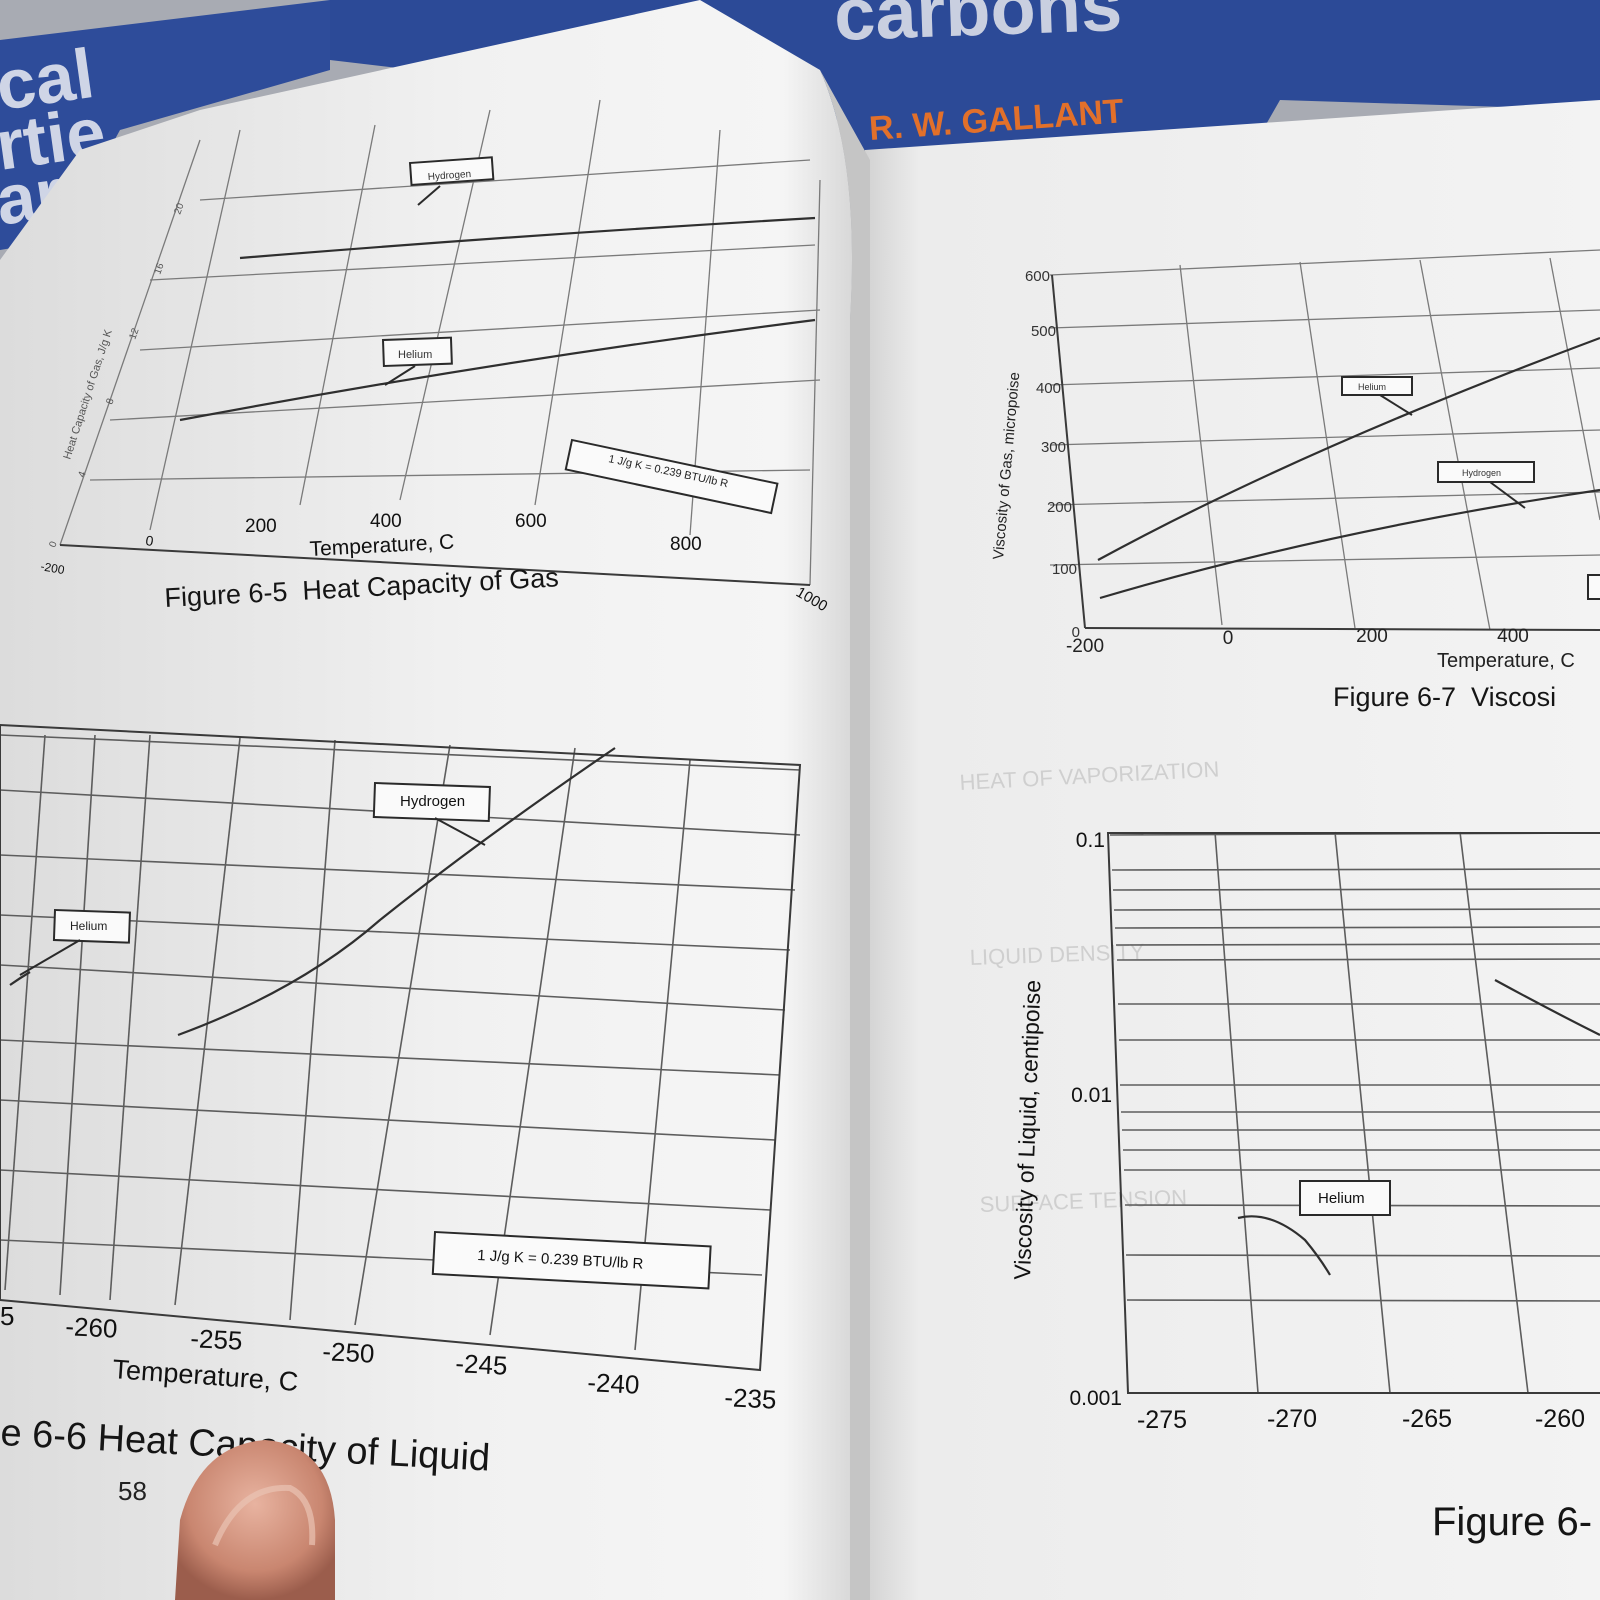  What do you see at coordinates (431, 813) in the screenshot?
I see `fig66-hydrogen-callout: Hydrogen` at bounding box center [431, 813].